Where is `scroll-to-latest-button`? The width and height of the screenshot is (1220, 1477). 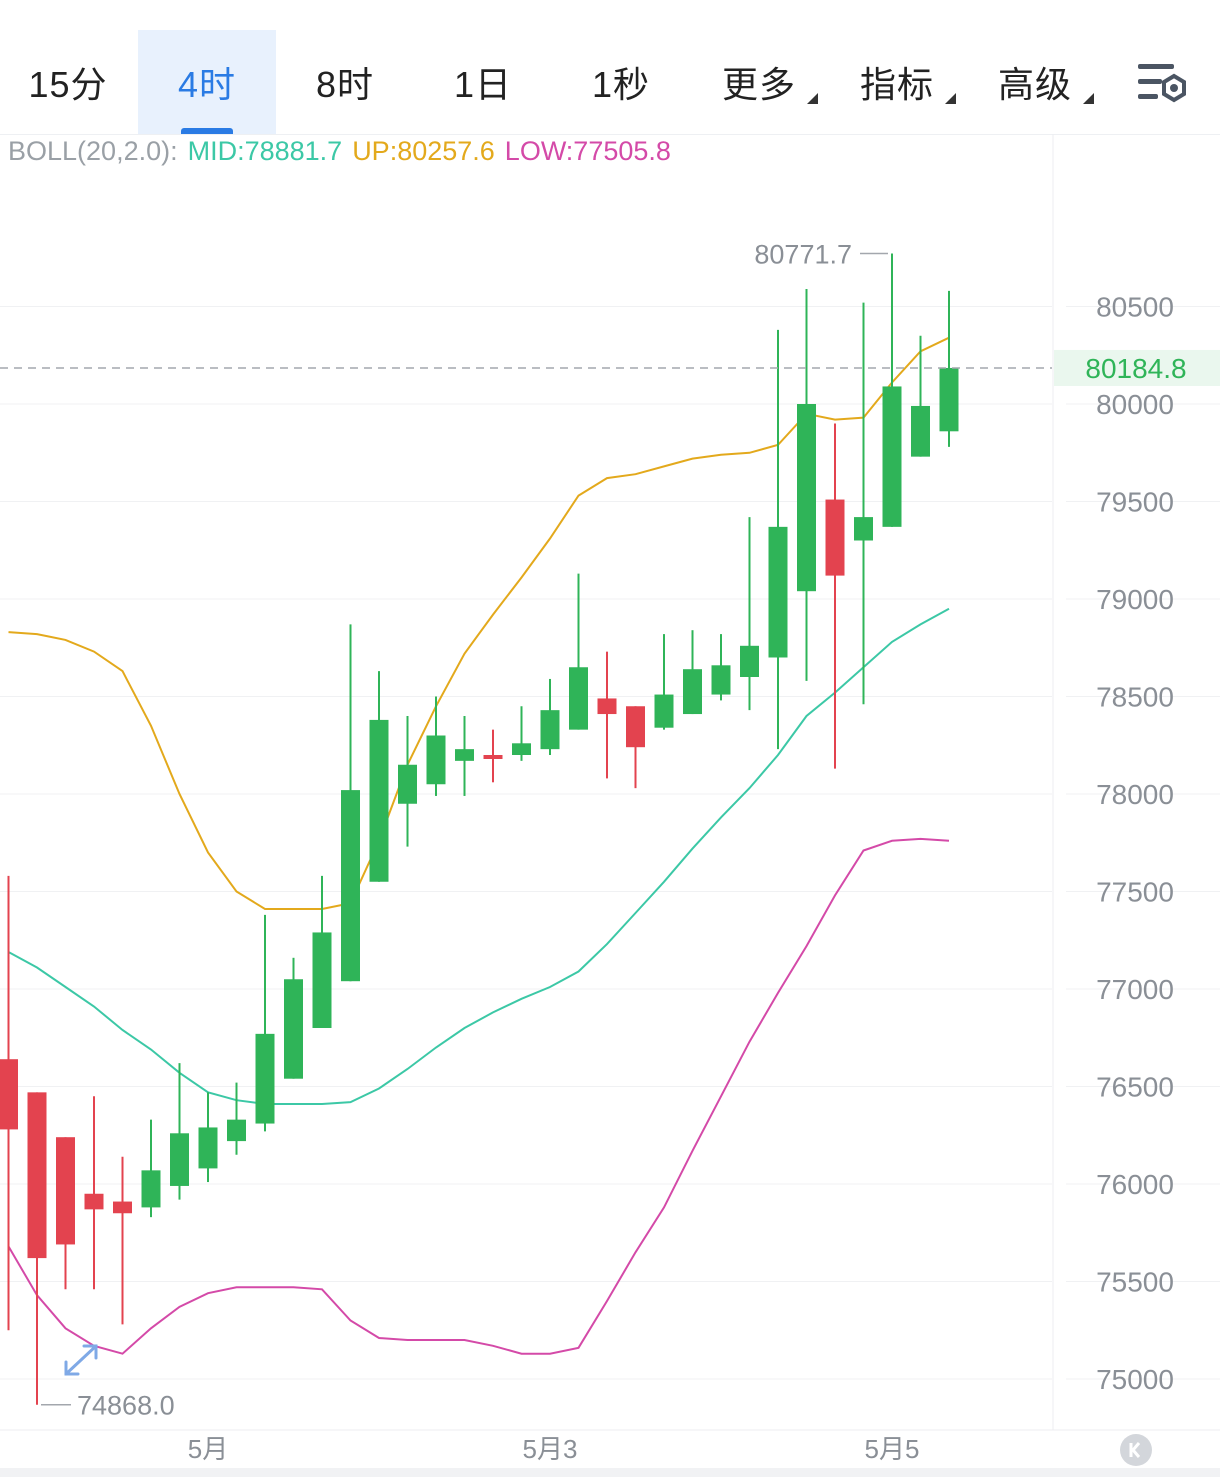 scroll-to-latest-button is located at coordinates (1136, 1450).